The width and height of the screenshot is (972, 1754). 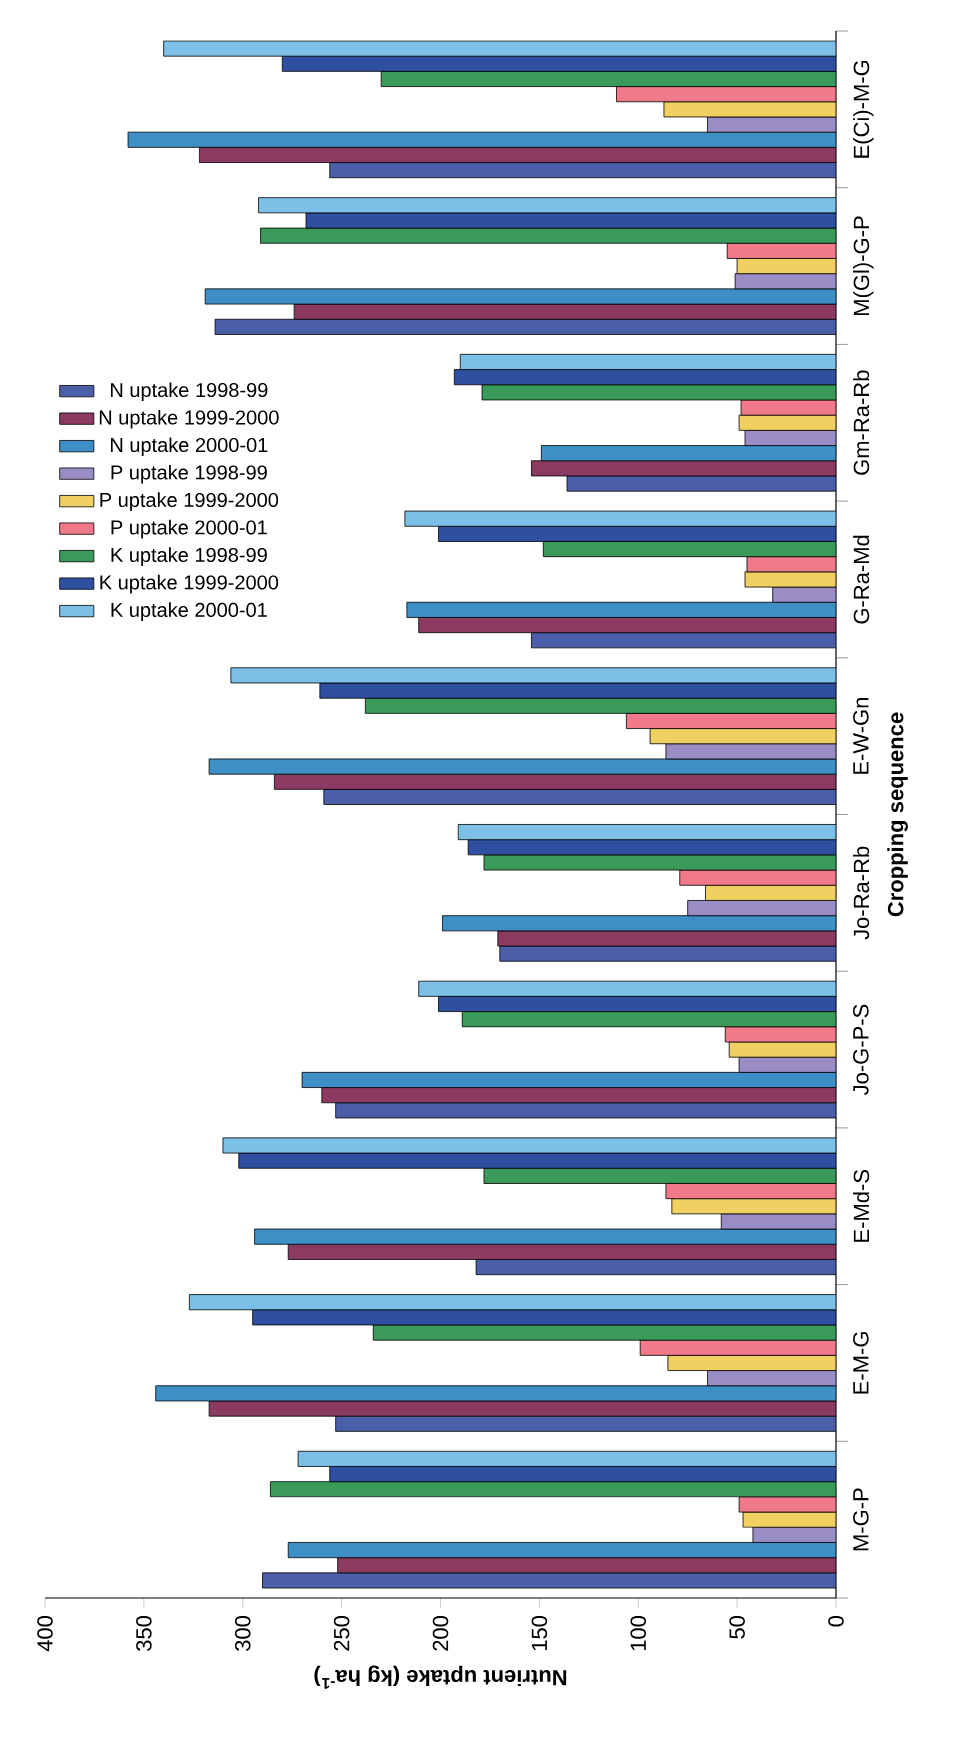 I want to click on y-tick-label: G-Ra-Md, so click(x=861, y=579).